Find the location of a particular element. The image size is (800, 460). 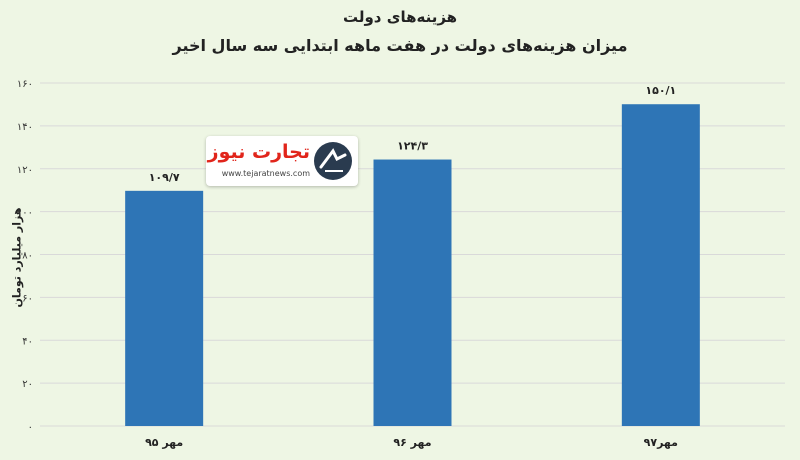

x-category-label: مهر ۹۵ is located at coordinates (164, 442).